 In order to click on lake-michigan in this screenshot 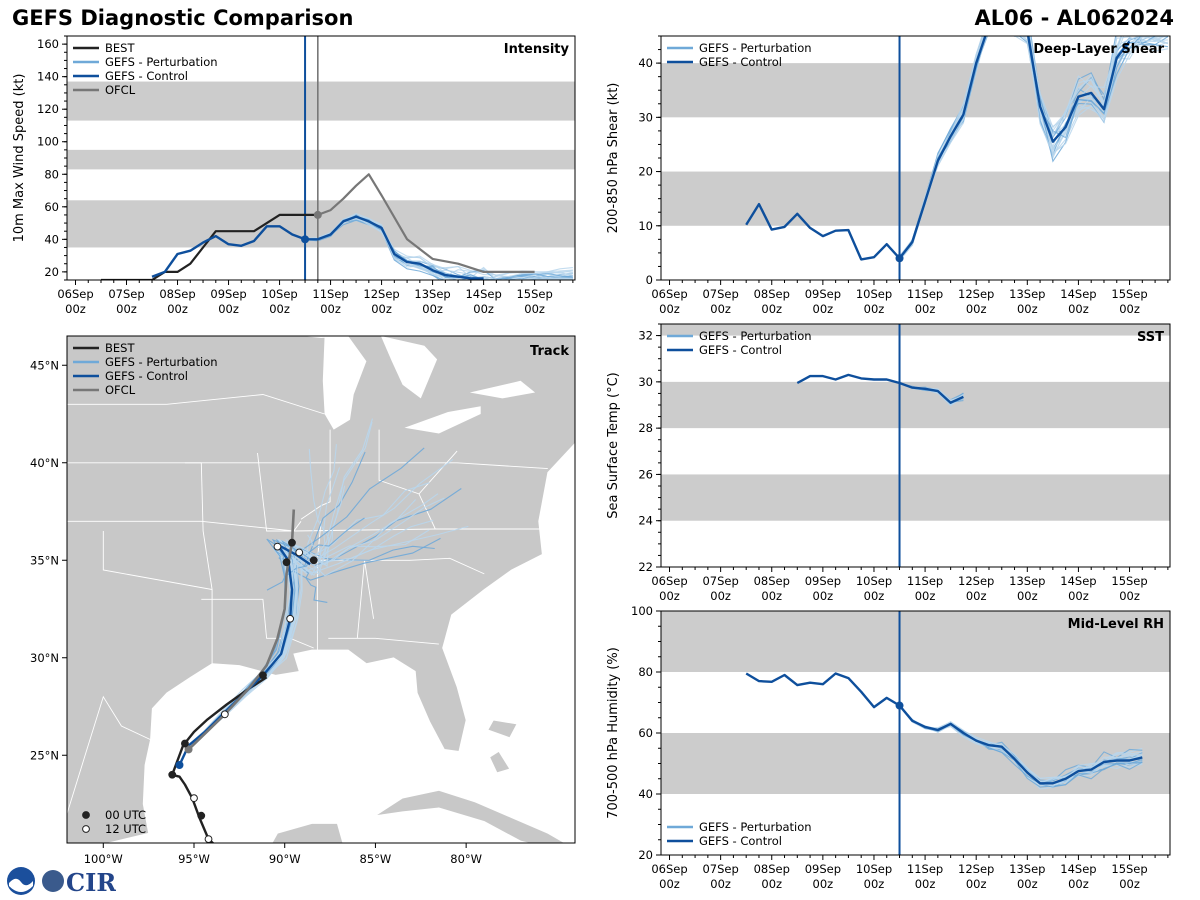, I will do `click(344, 383)`.